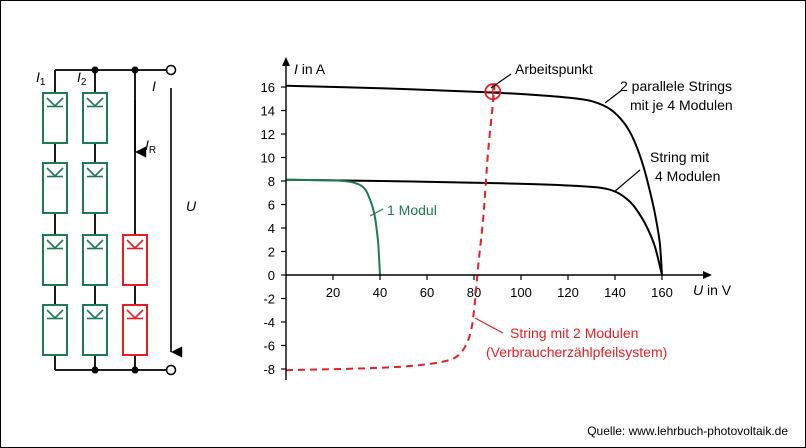 This screenshot has height=448, width=806. What do you see at coordinates (271, 275) in the screenshot?
I see `y-tick-label: 0` at bounding box center [271, 275].